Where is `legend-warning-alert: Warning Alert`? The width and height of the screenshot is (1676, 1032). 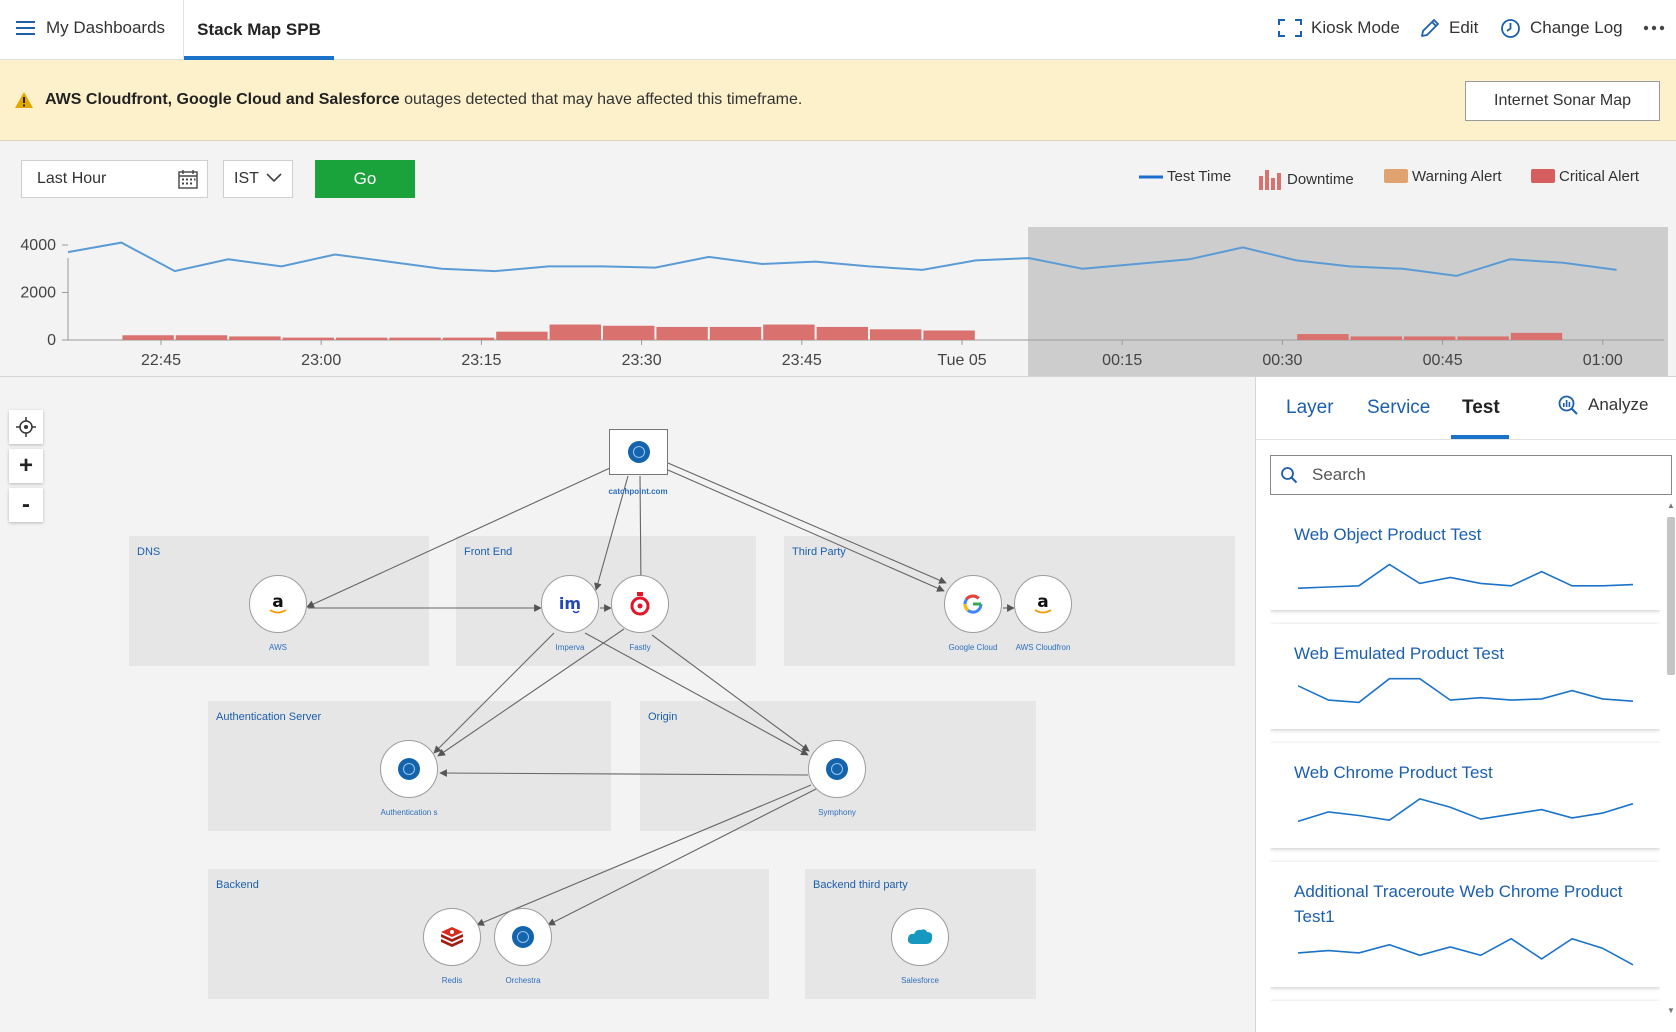
legend-warning-alert: Warning Alert is located at coordinates (1442, 176).